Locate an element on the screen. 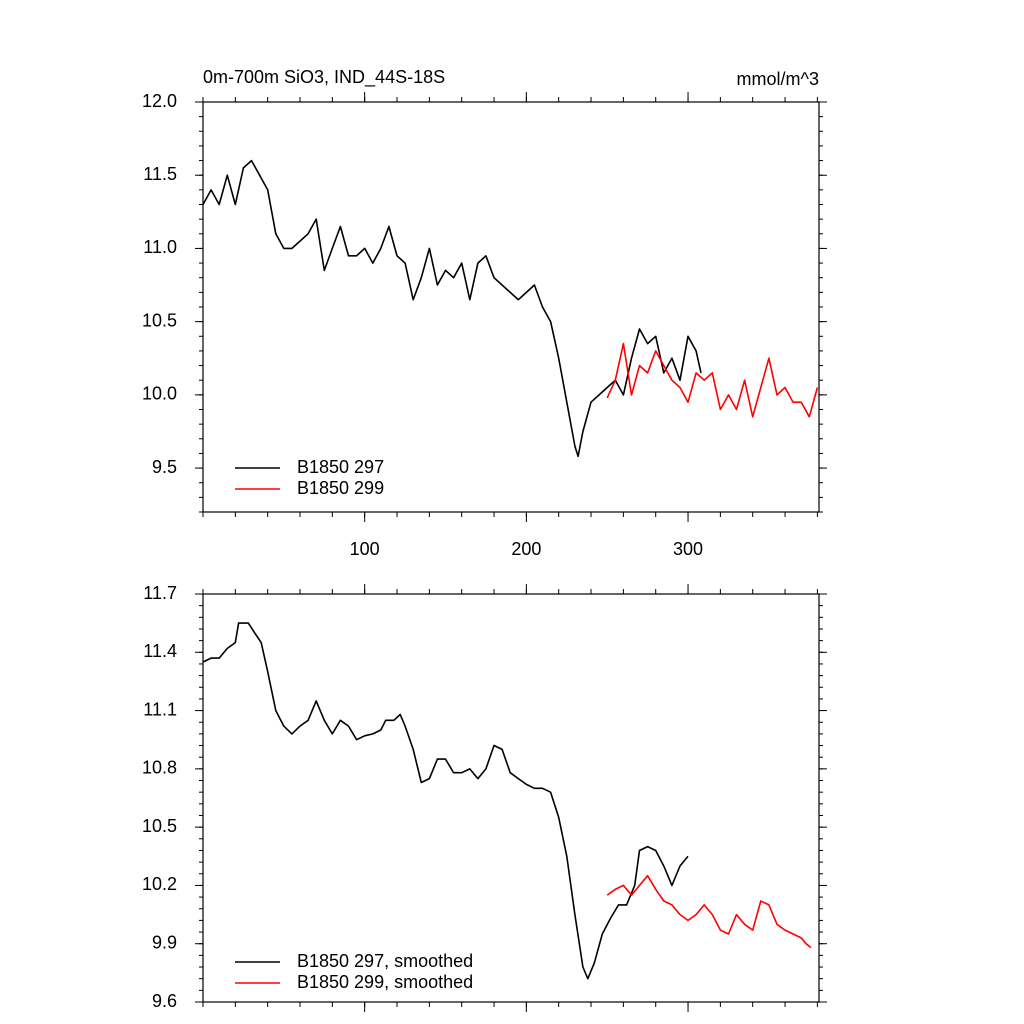 The width and height of the screenshot is (1024, 1024). y-tick-label: 9.9 is located at coordinates (164, 942).